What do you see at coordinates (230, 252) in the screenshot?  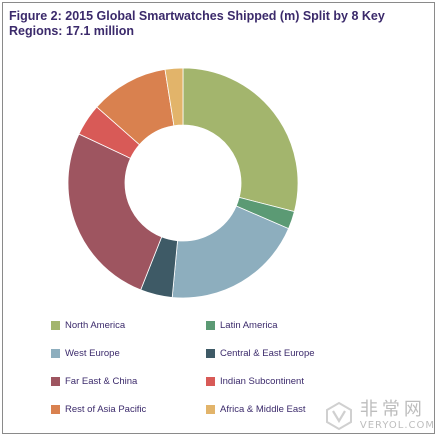 I see `slice-west-europe` at bounding box center [230, 252].